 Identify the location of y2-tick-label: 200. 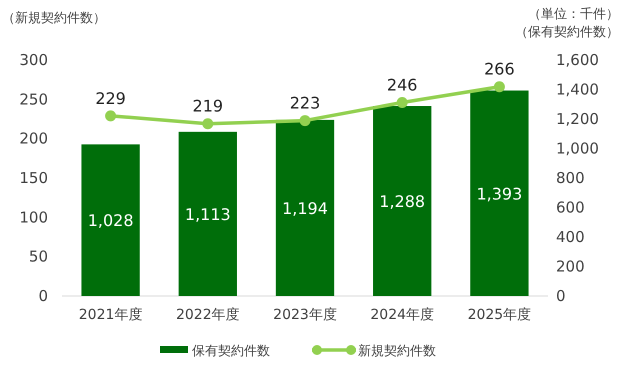
(570, 267).